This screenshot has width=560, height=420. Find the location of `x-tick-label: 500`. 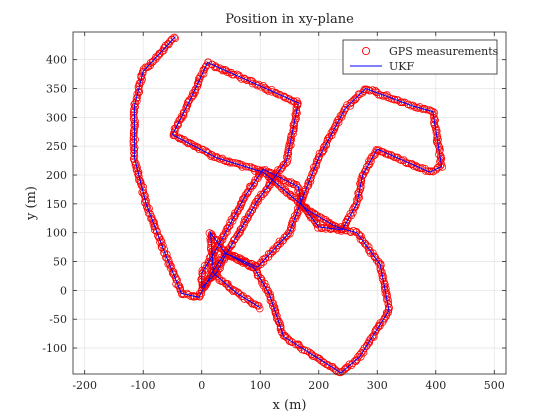

x-tick-label: 500 is located at coordinates (494, 385).